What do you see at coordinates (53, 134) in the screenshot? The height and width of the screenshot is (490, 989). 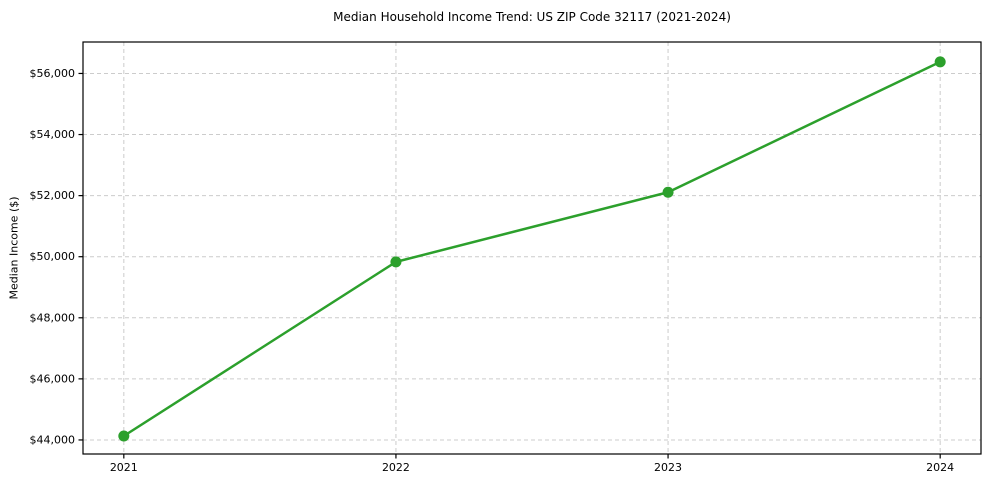 I see `y-tick-label-54000: $54,000` at bounding box center [53, 134].